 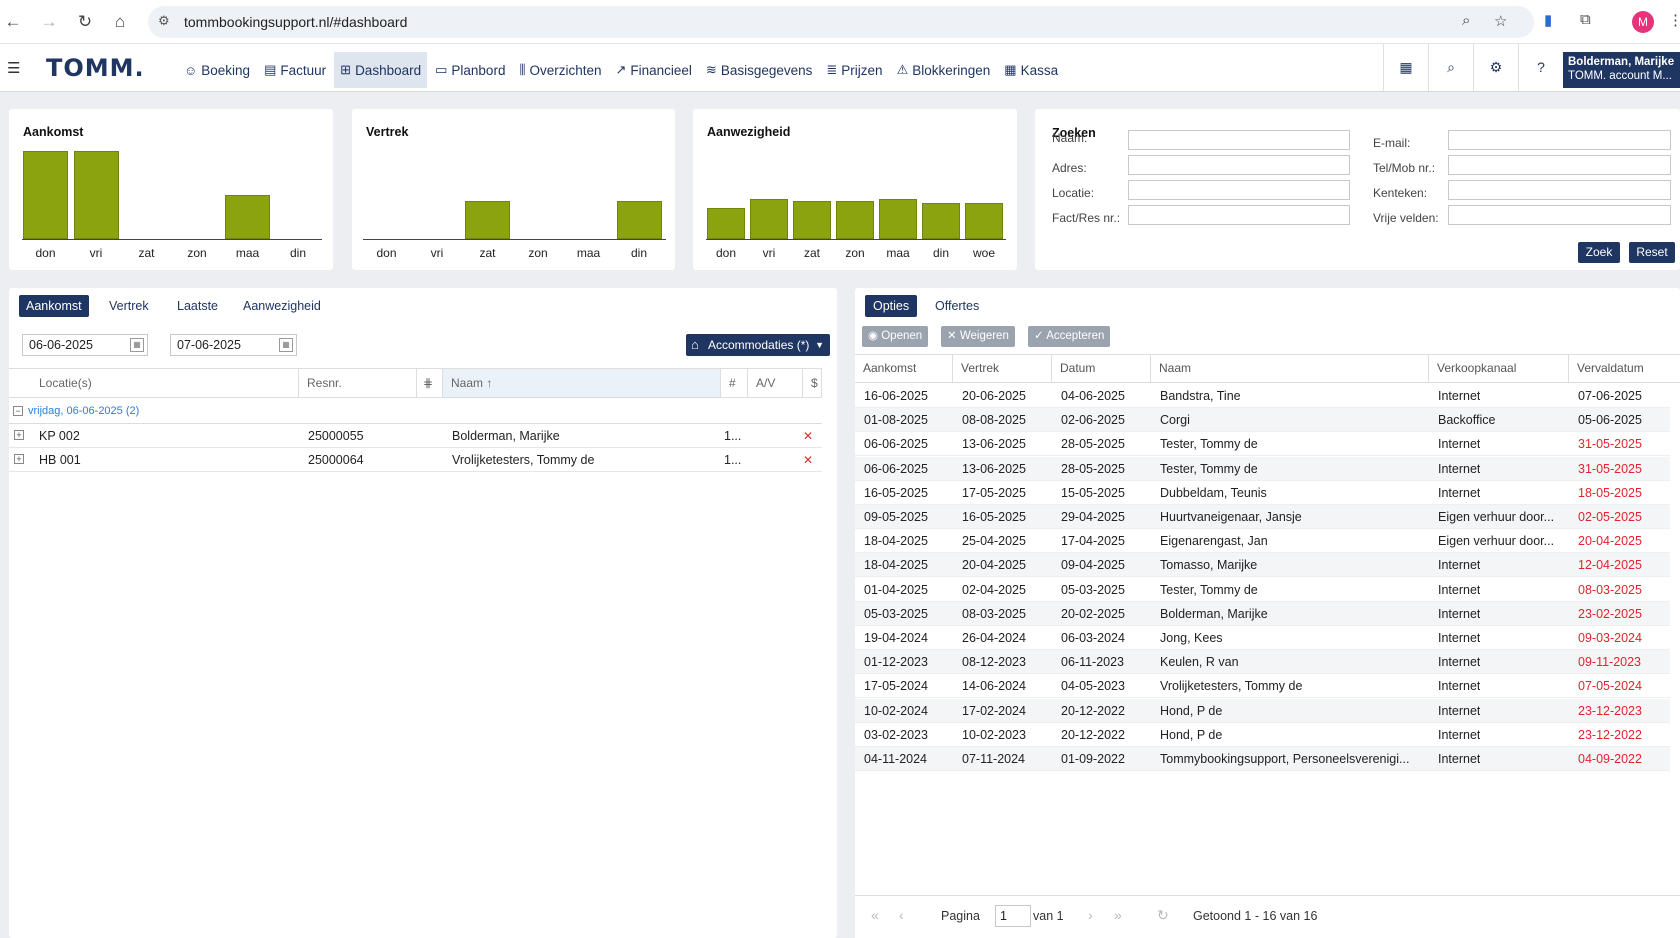 What do you see at coordinates (358, 383) in the screenshot?
I see `column-header: Resnr.` at bounding box center [358, 383].